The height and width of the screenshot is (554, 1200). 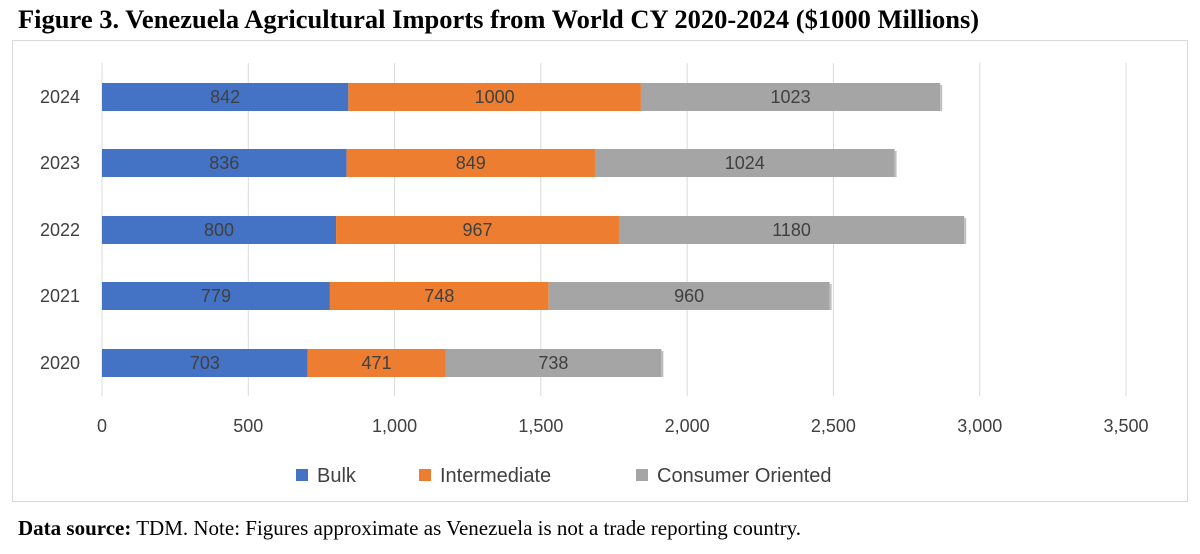 I want to click on y-category-label: 2021, so click(x=60, y=296).